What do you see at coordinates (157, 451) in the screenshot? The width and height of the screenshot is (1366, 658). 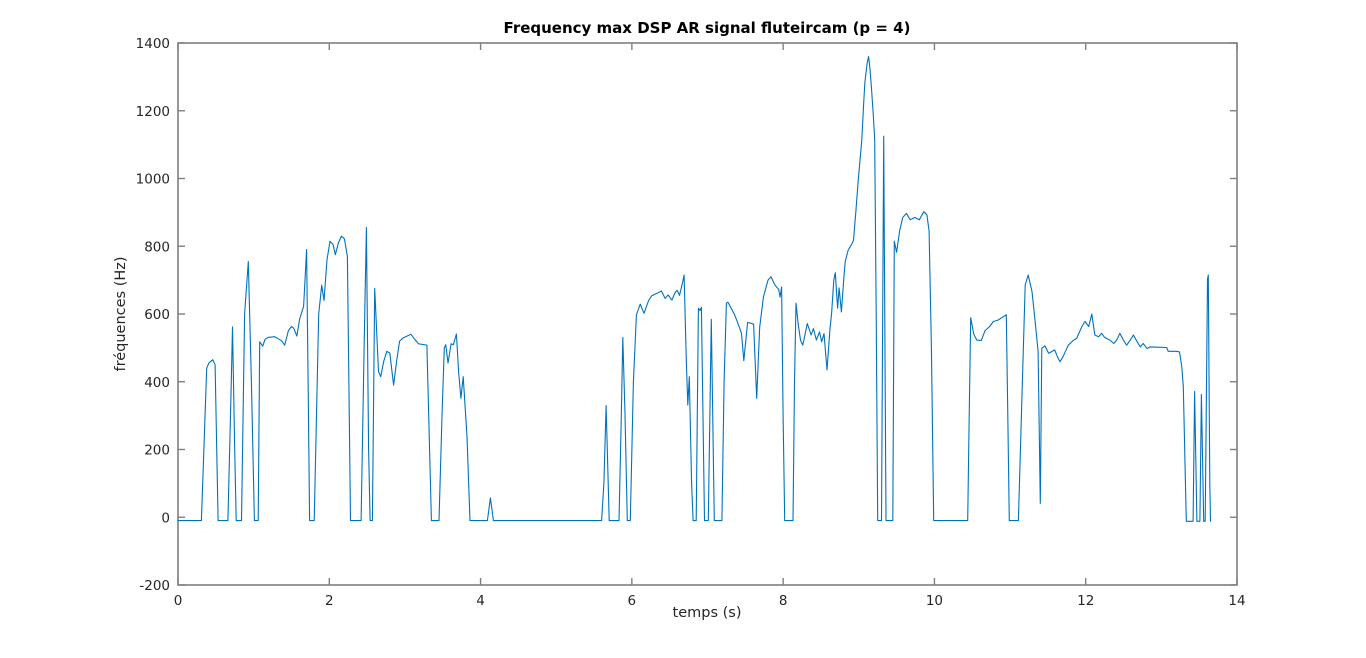 I see `y-tick-label: 200` at bounding box center [157, 451].